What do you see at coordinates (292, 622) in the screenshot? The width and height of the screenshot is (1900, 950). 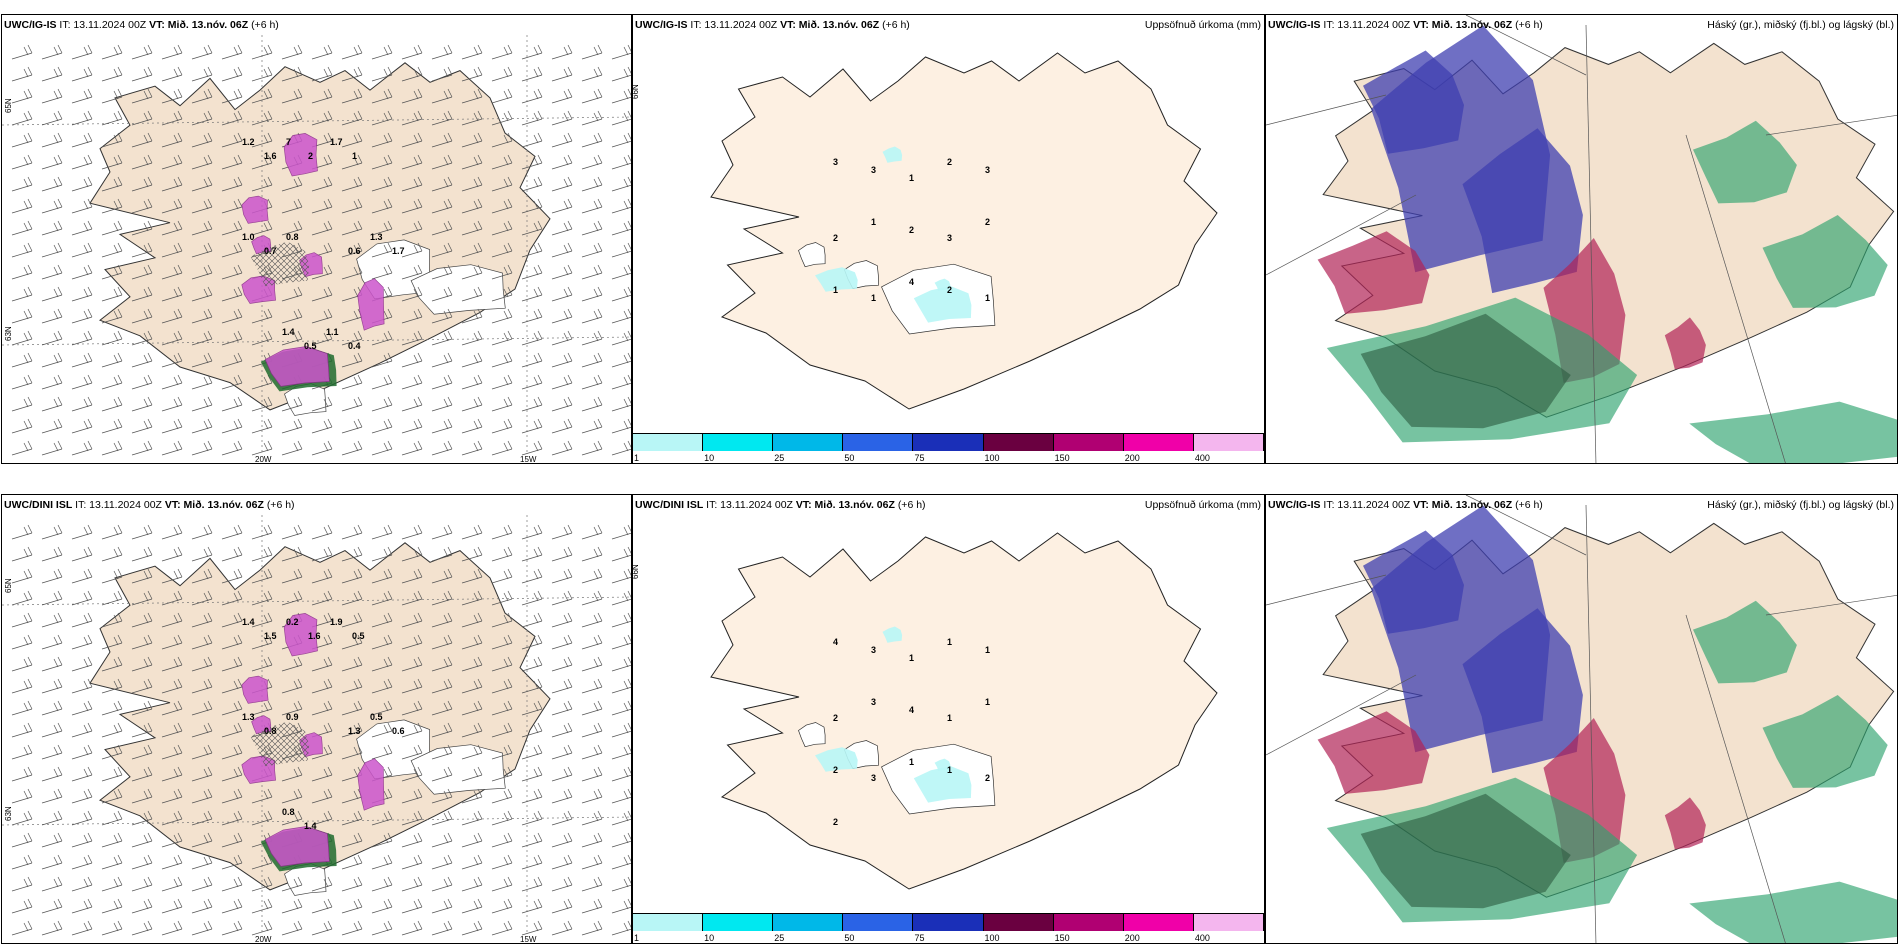 I see `wind-value-label: 0.2` at bounding box center [292, 622].